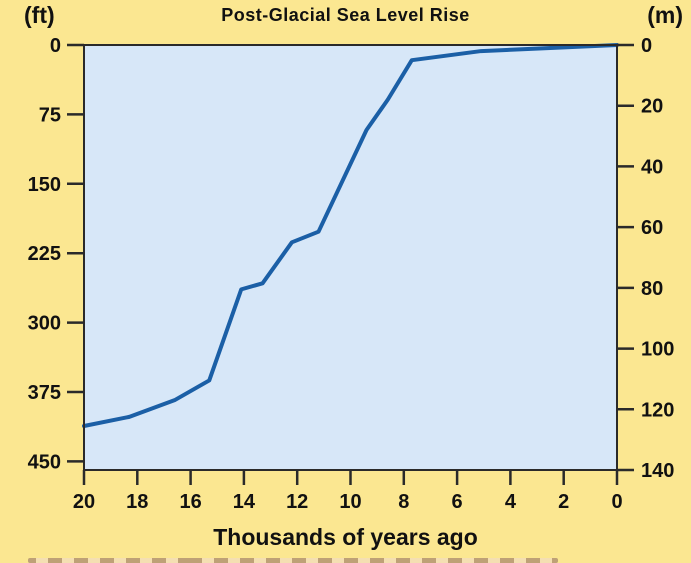  I want to click on x-tick-label: 12, so click(297, 502).